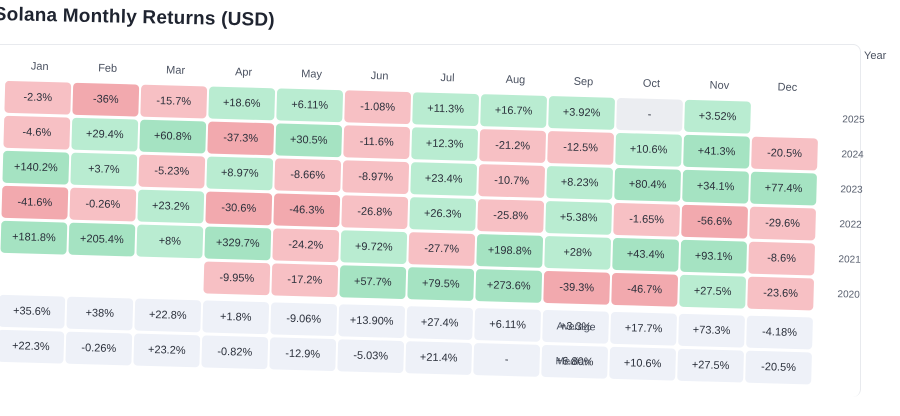 This screenshot has height=416, width=900. I want to click on heatmap-cell: -26.8%, so click(375, 212).